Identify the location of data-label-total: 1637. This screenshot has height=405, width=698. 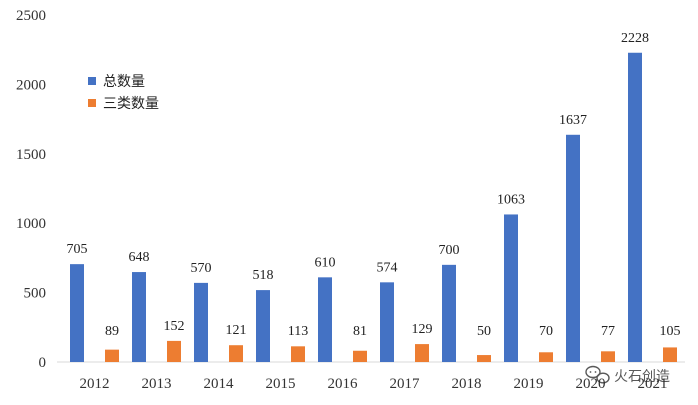
(573, 120).